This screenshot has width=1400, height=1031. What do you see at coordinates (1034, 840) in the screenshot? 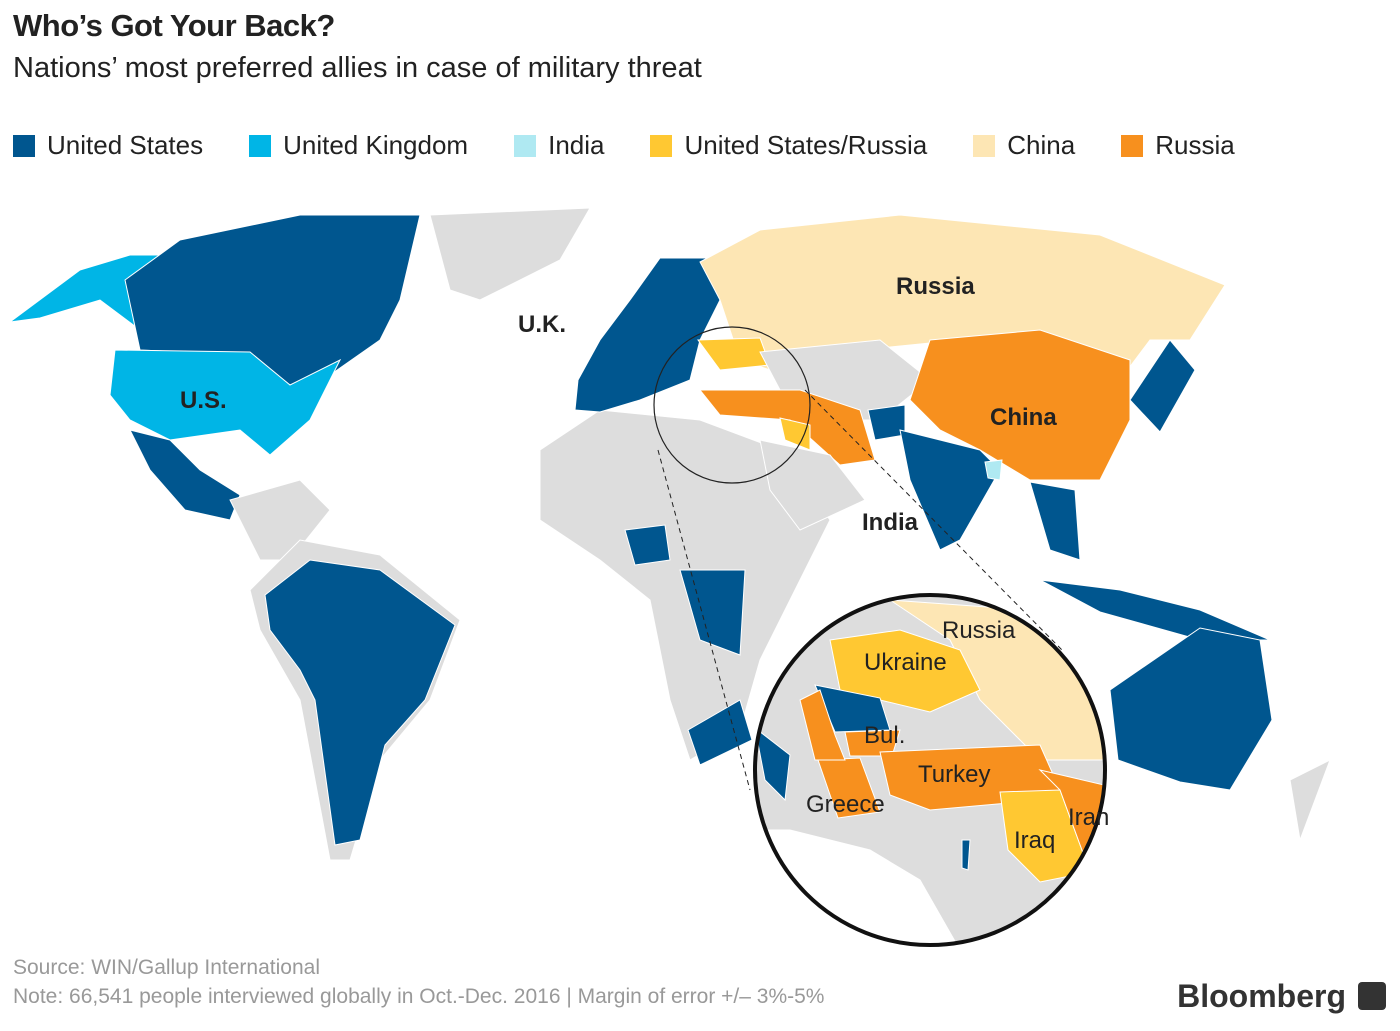
I see `inset-label-iraq: Iraq` at bounding box center [1034, 840].